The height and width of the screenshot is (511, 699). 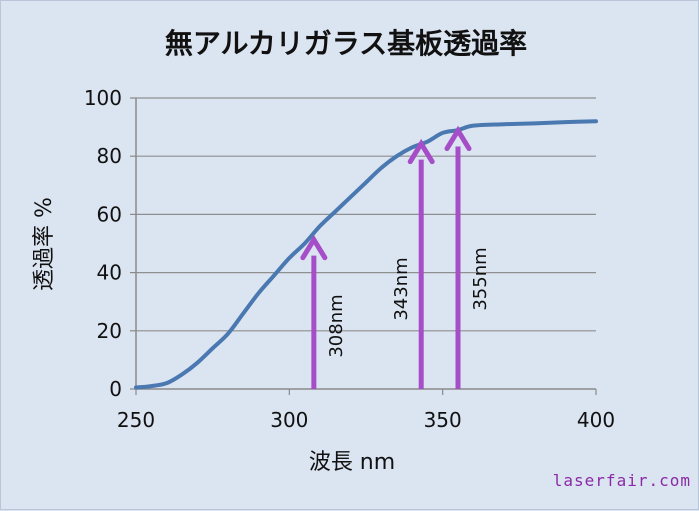 I want to click on annotation-label-355: 355nm, so click(x=480, y=278).